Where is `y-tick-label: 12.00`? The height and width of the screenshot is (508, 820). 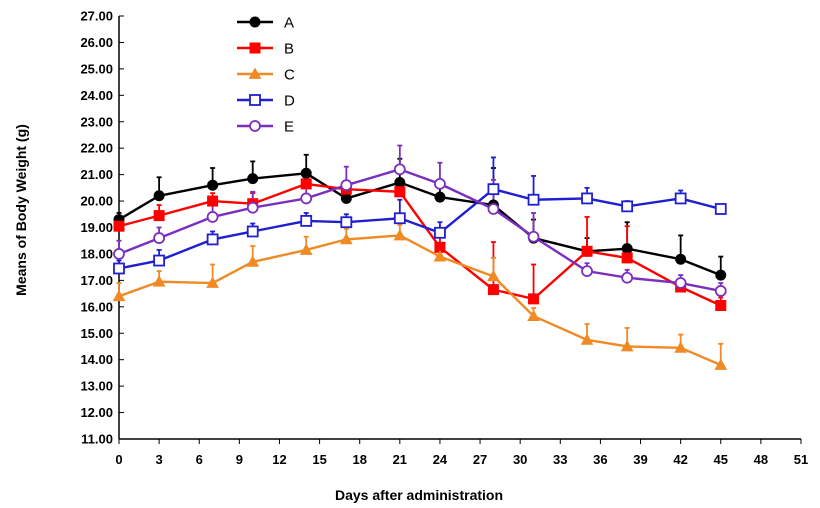 y-tick-label: 12.00 is located at coordinates (96, 412).